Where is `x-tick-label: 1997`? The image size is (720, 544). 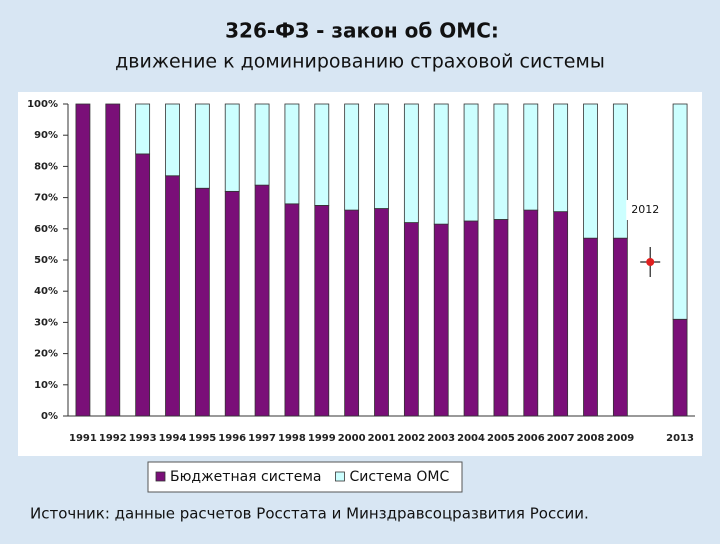 x-tick-label: 1997 is located at coordinates (262, 438).